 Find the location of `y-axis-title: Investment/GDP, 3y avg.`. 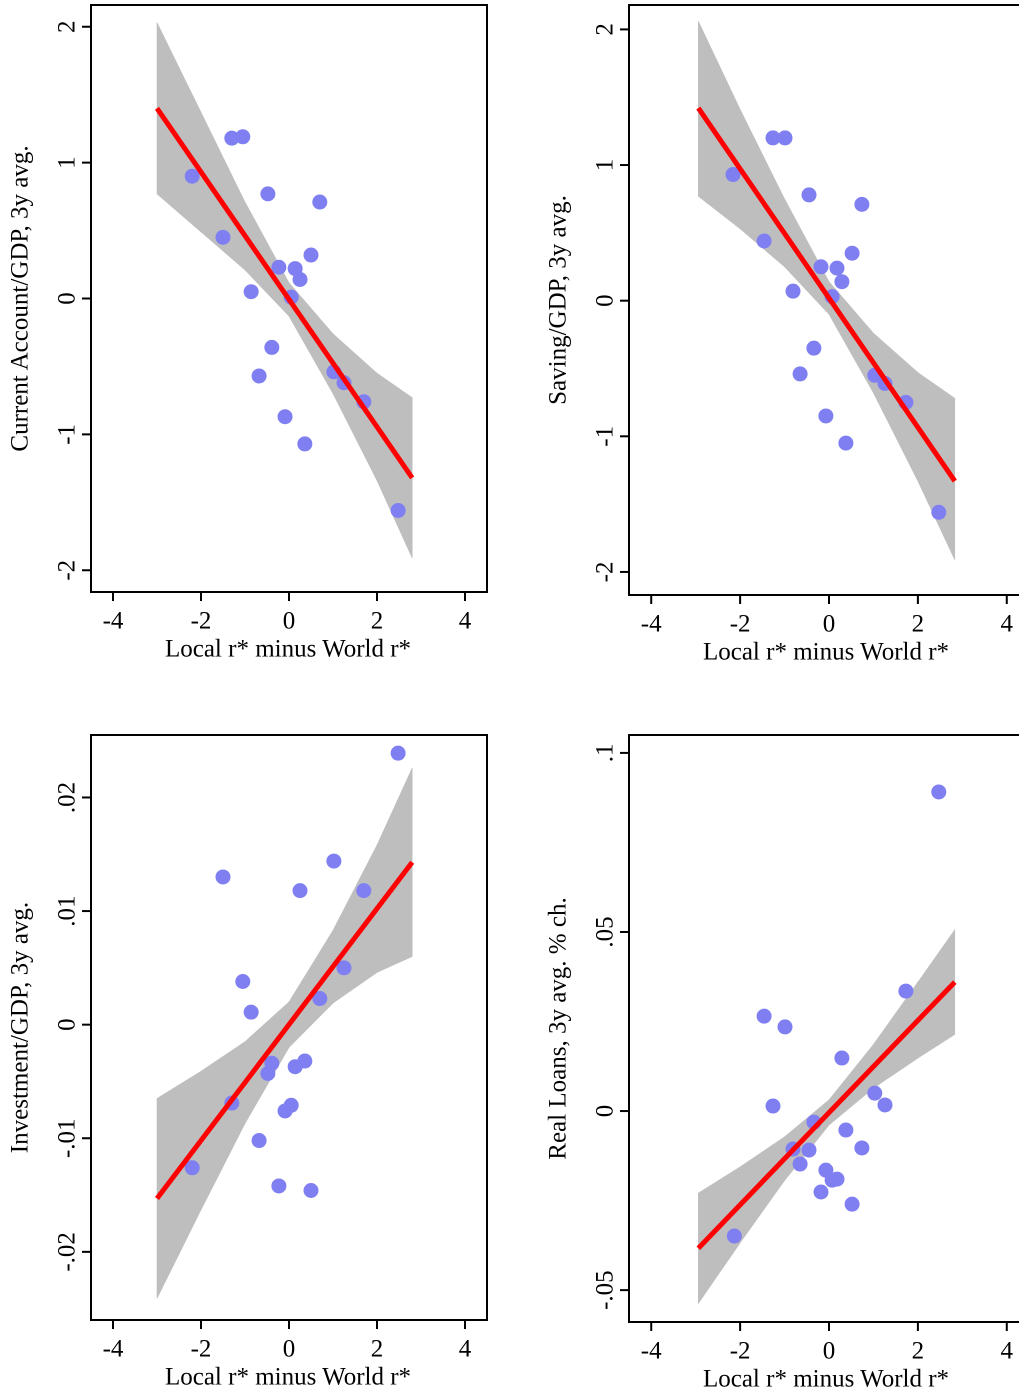

y-axis-title: Investment/GDP, 3y avg. is located at coordinates (20, 1027).